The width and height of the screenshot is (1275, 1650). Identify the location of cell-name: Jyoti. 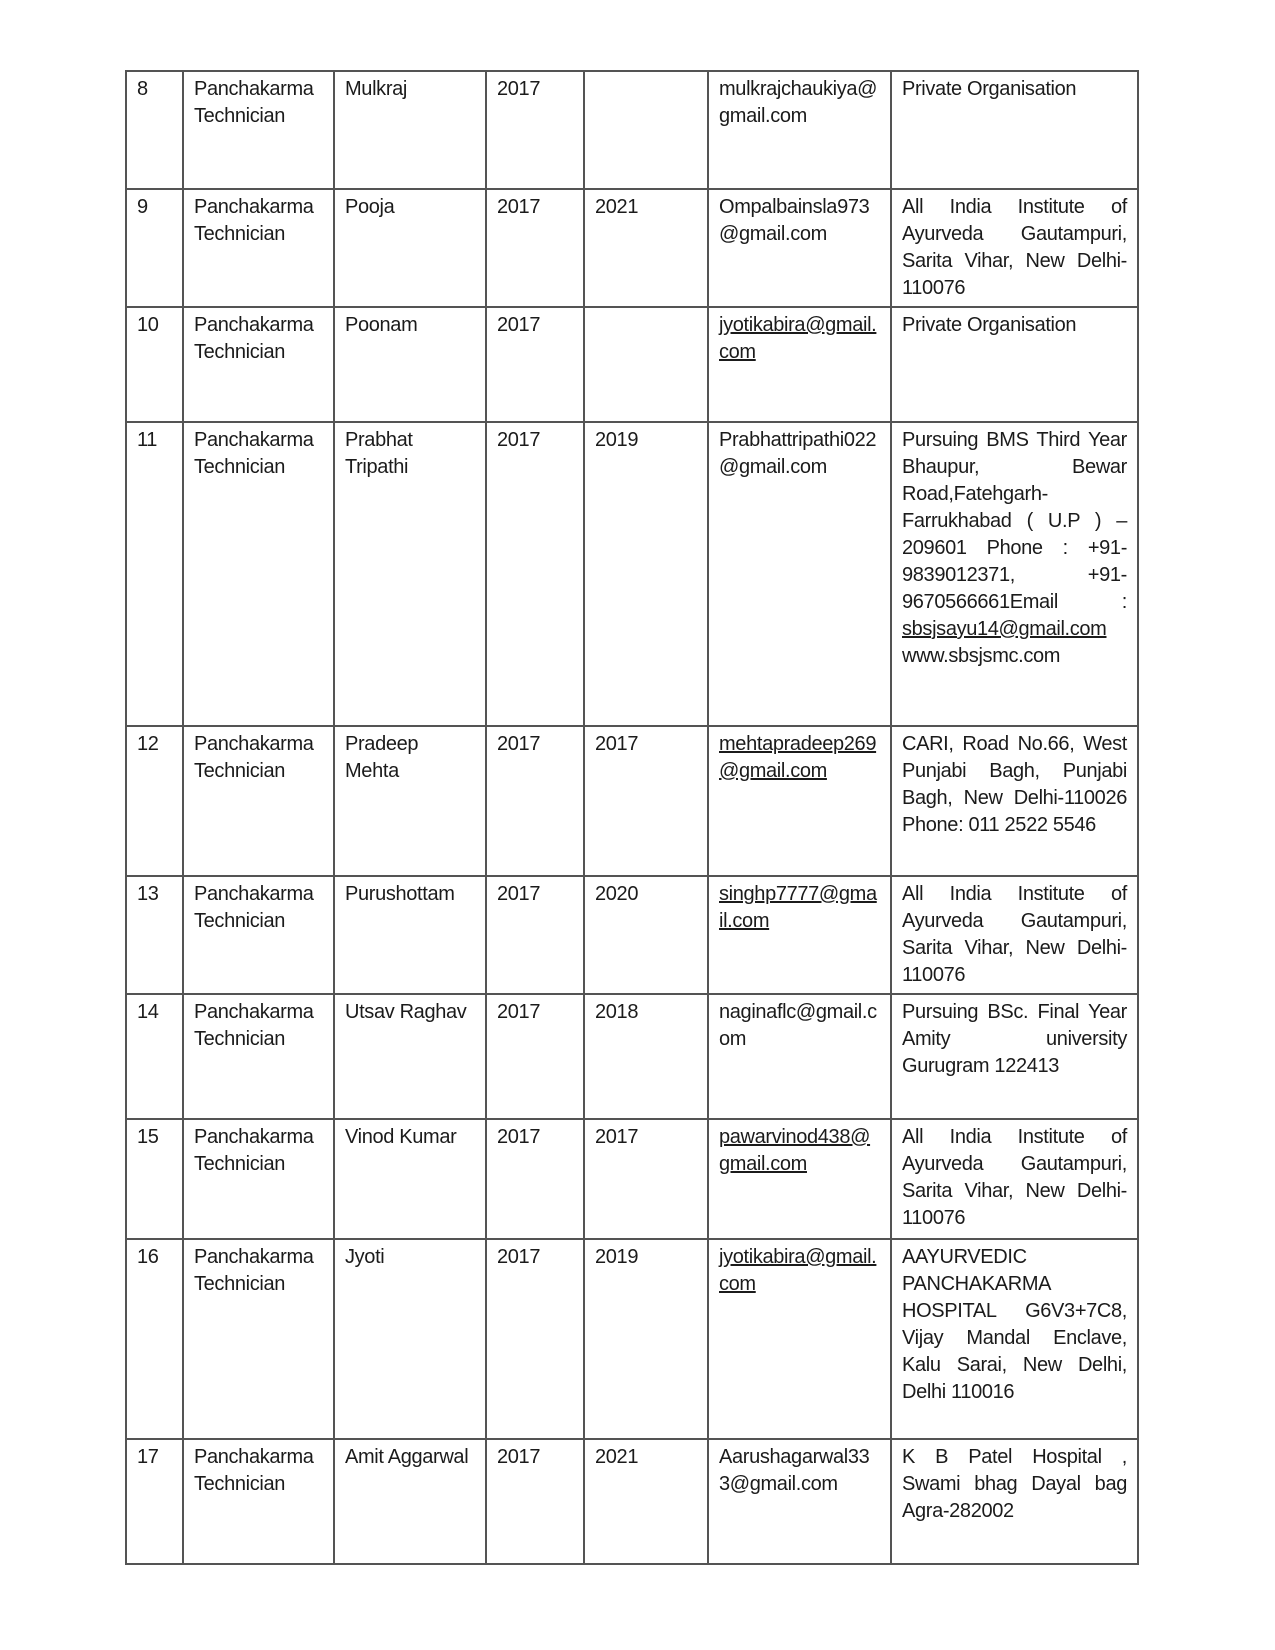
(410, 1339).